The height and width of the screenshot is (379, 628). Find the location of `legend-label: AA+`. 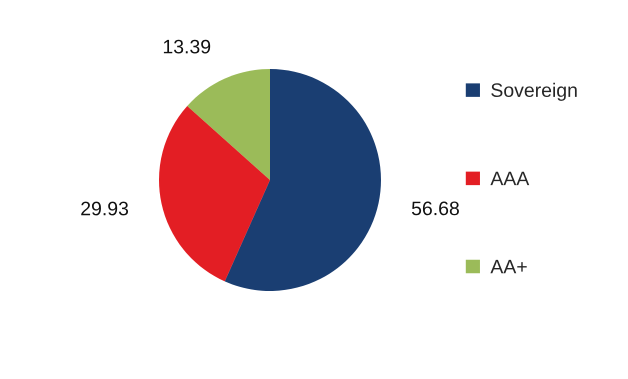

legend-label: AA+ is located at coordinates (508, 267).